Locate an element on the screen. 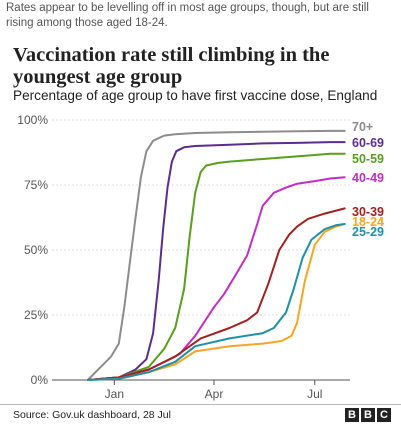 The height and width of the screenshot is (435, 401). x-axis: Jan Apr Jul is located at coordinates (213, 390).